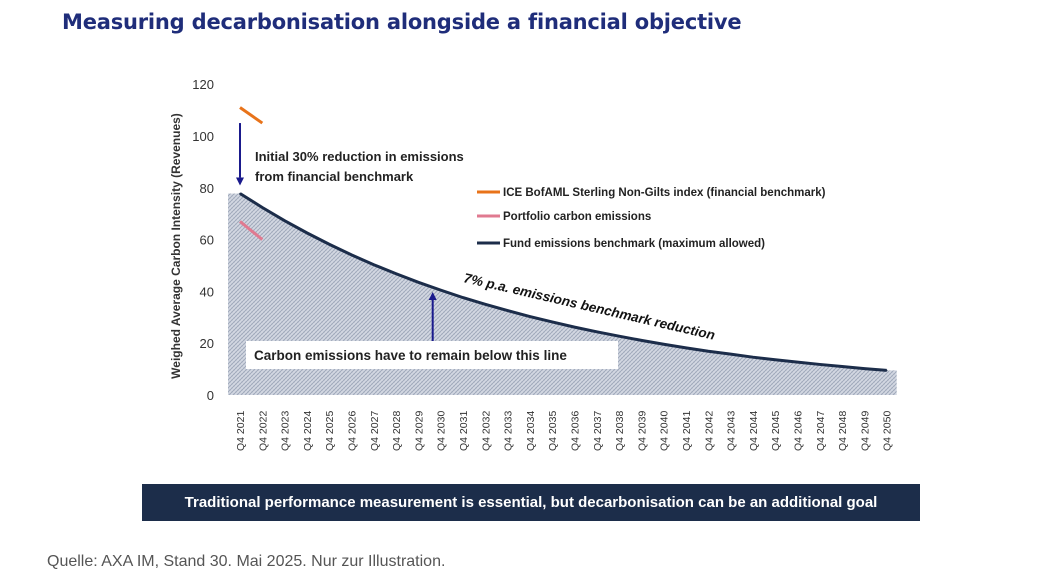 This screenshot has height=586, width=1058. What do you see at coordinates (203, 136) in the screenshot?
I see `y-tick-label: 100` at bounding box center [203, 136].